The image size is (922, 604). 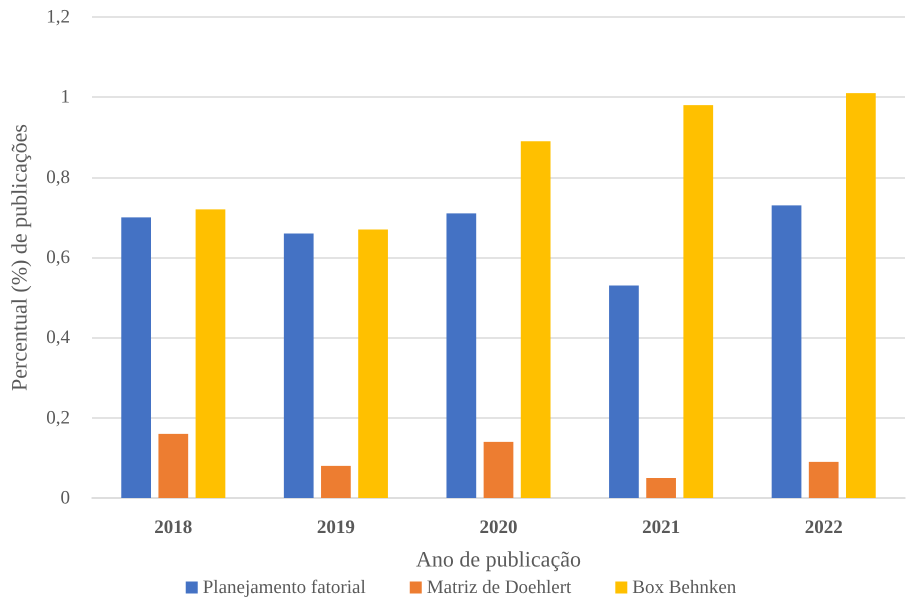 What do you see at coordinates (684, 587) in the screenshot?
I see `legend-label: Box Behnken` at bounding box center [684, 587].